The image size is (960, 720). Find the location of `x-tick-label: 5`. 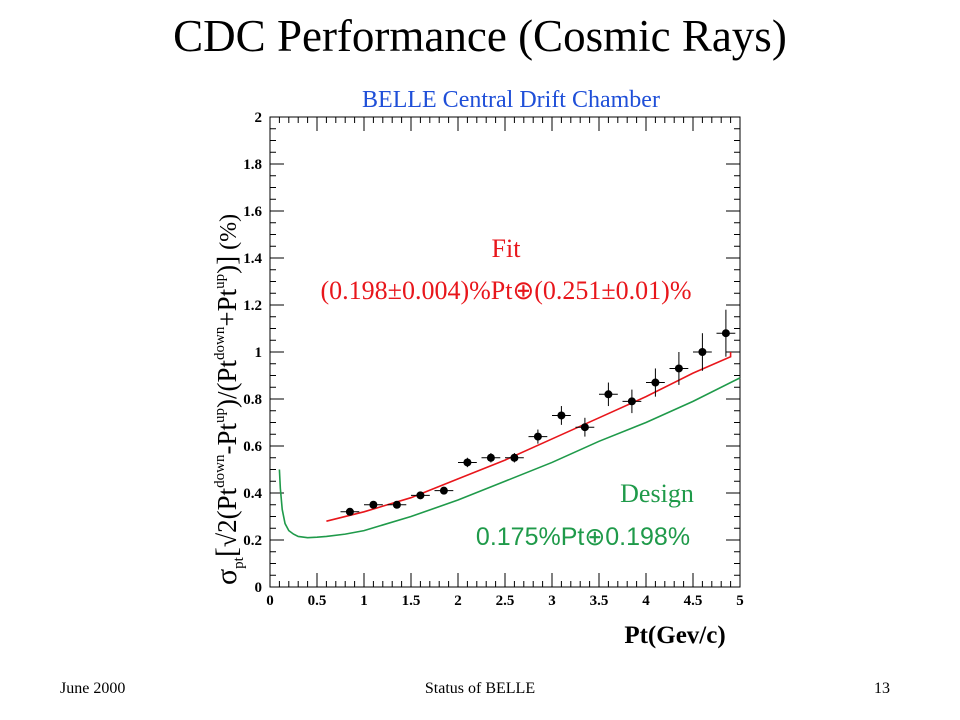

x-tick-label: 5 is located at coordinates (740, 601).